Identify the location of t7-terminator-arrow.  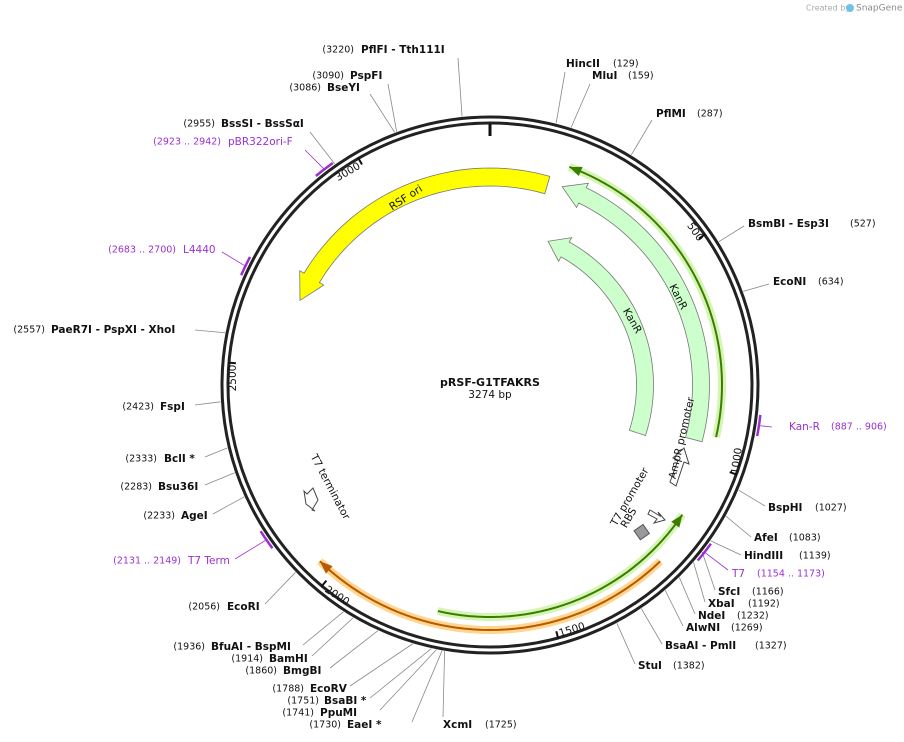
(311, 499).